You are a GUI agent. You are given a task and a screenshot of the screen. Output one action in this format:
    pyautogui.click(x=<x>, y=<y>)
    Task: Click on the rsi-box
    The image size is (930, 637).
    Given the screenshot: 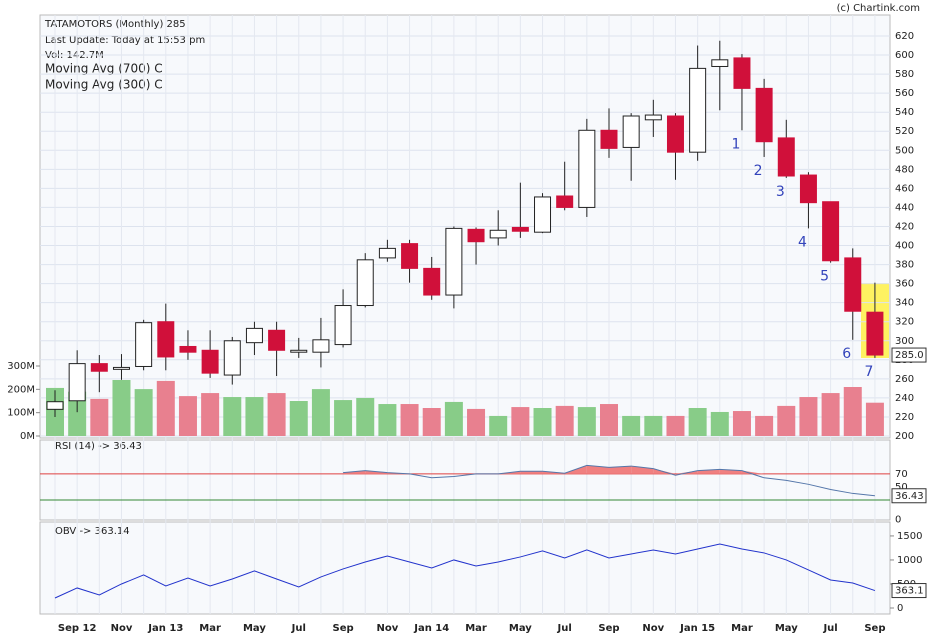 What is the action you would take?
    pyautogui.click(x=909, y=496)
    